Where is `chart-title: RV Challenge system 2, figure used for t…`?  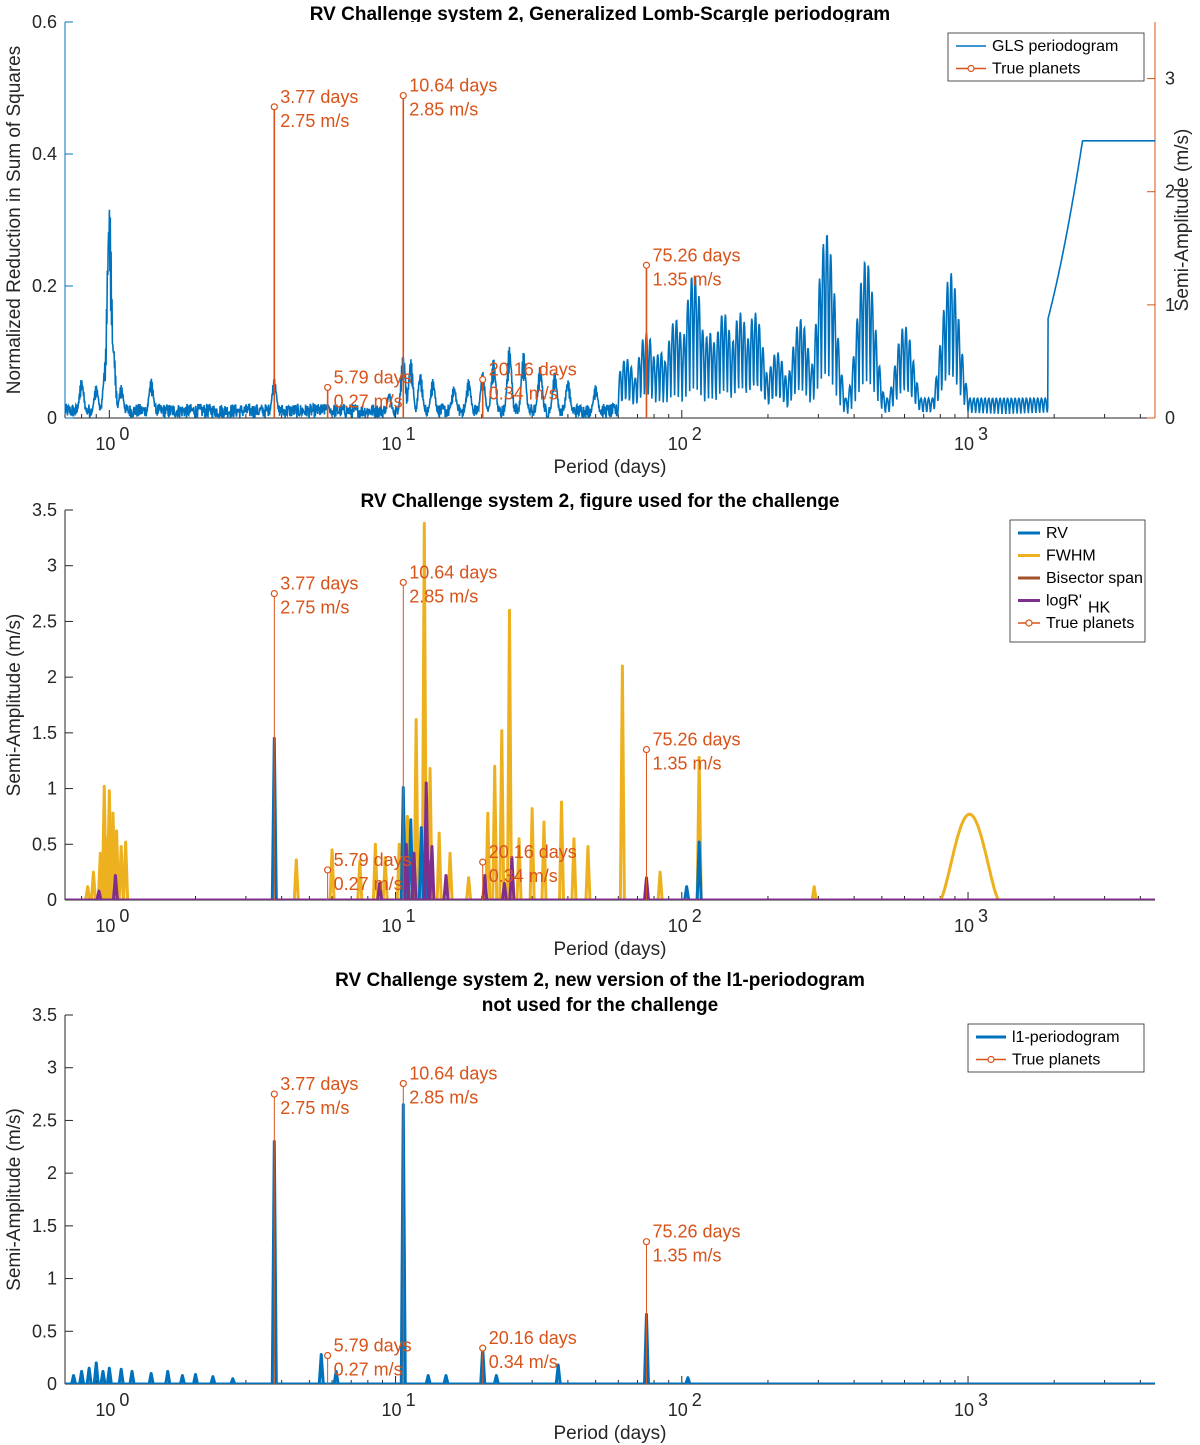
chart-title: RV Challenge system 2, figure used for t… is located at coordinates (599, 501).